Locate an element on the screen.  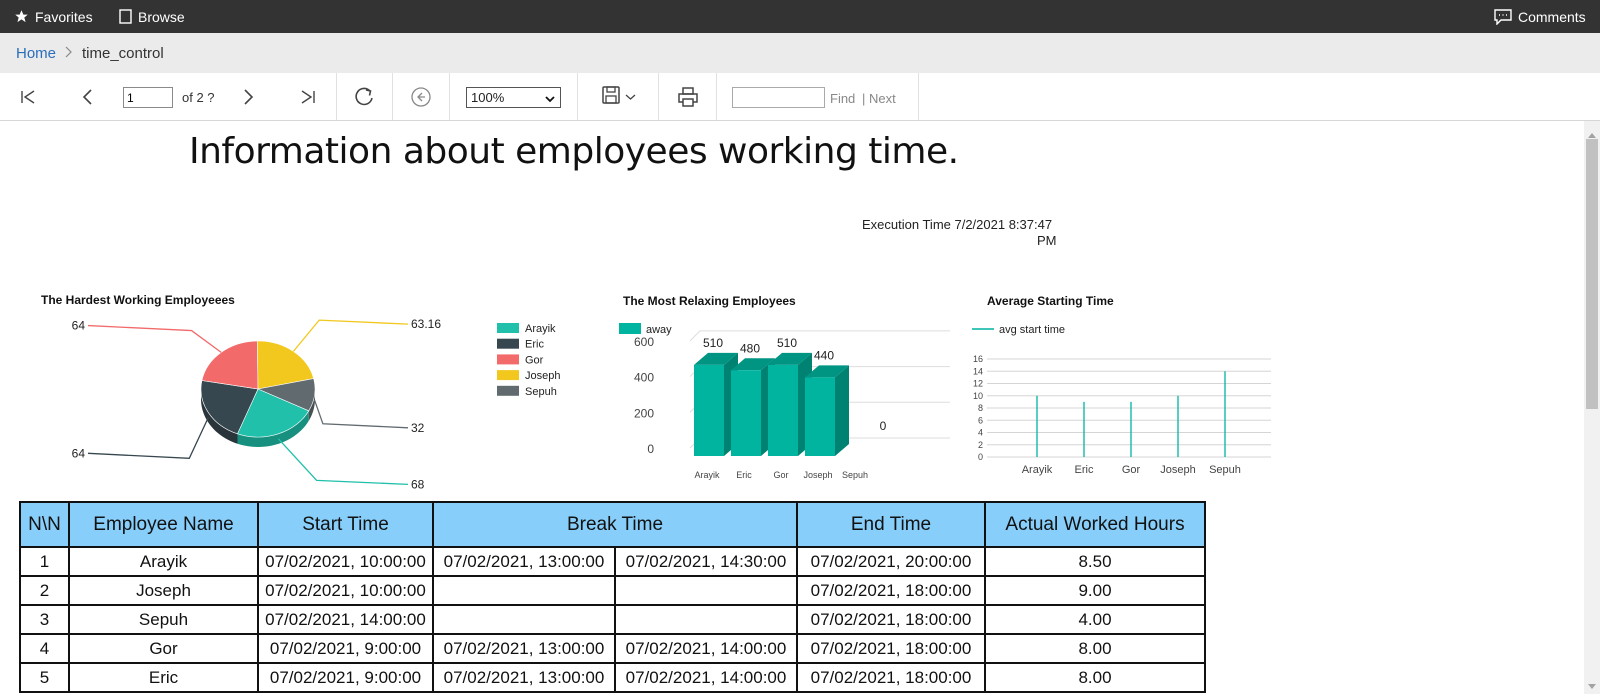
comments-button: Comments is located at coordinates (1540, 16).